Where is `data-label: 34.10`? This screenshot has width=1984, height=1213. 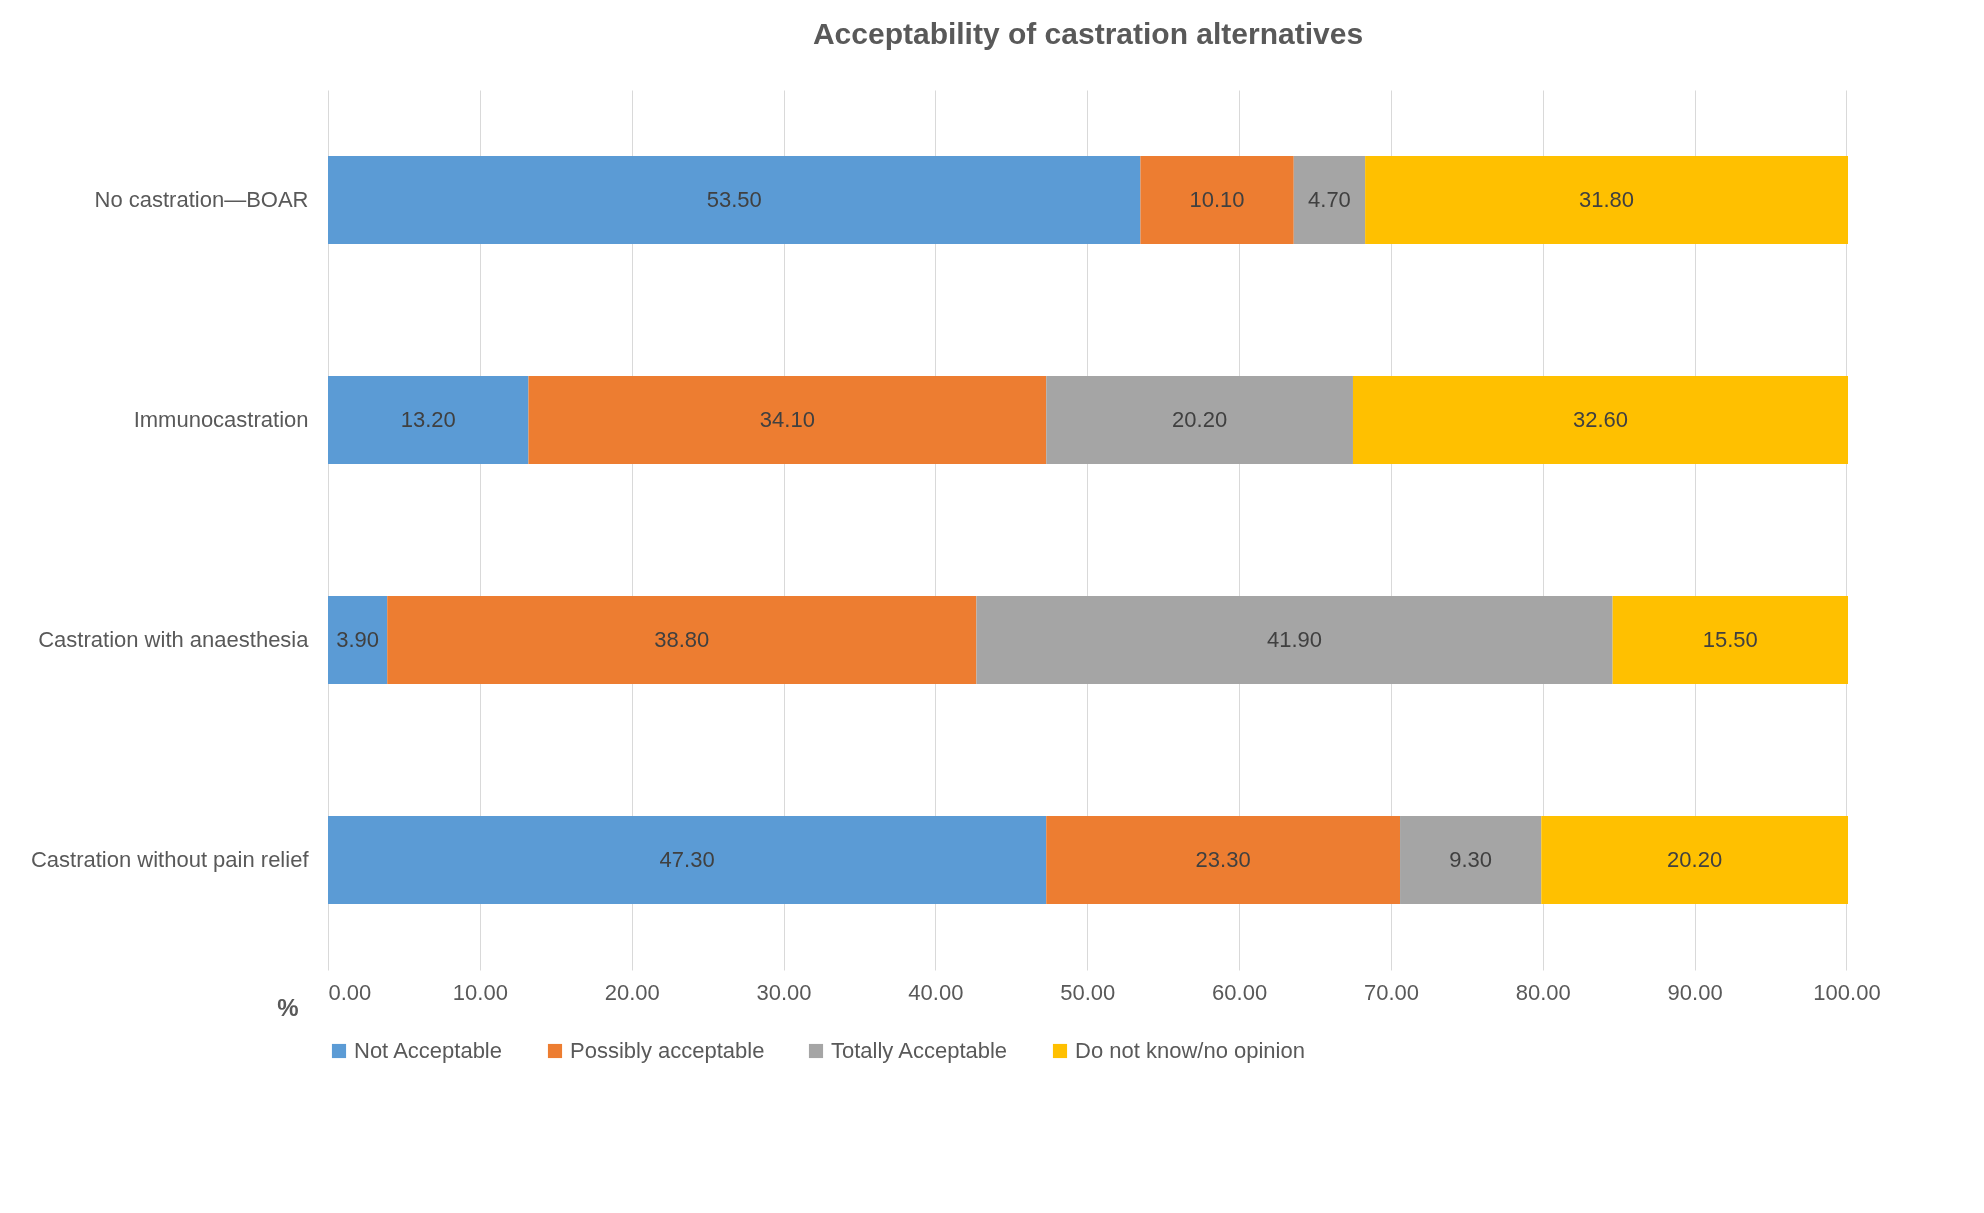 data-label: 34.10 is located at coordinates (787, 419).